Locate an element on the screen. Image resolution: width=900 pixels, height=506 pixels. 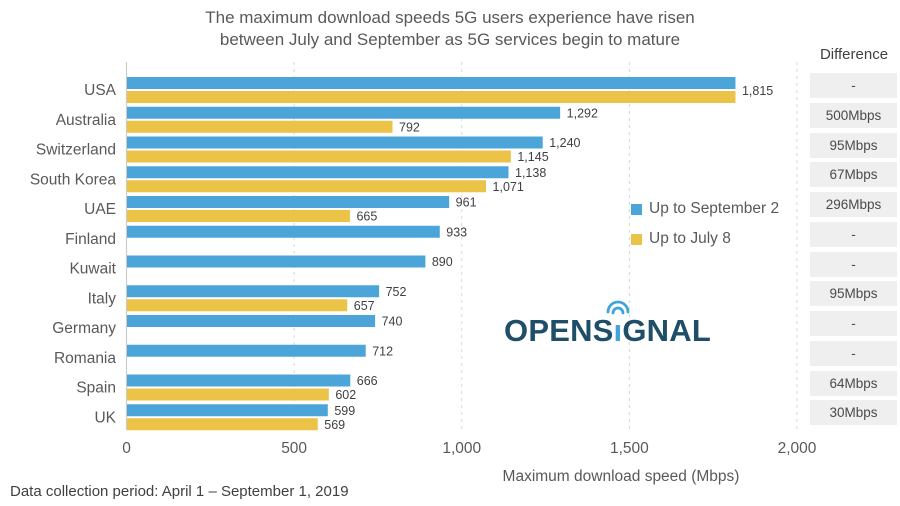
country-label-south-korea: South Korea is located at coordinates (73, 179).